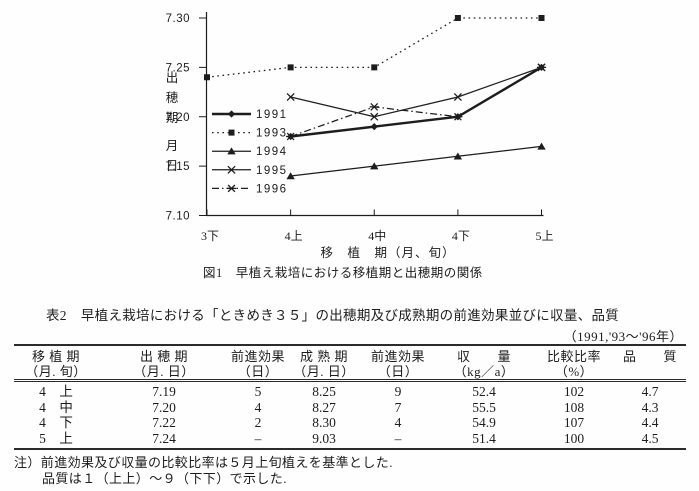 The image size is (699, 491). Describe the element at coordinates (484, 407) in the screenshot. I see `table-cell: 55.5` at that location.